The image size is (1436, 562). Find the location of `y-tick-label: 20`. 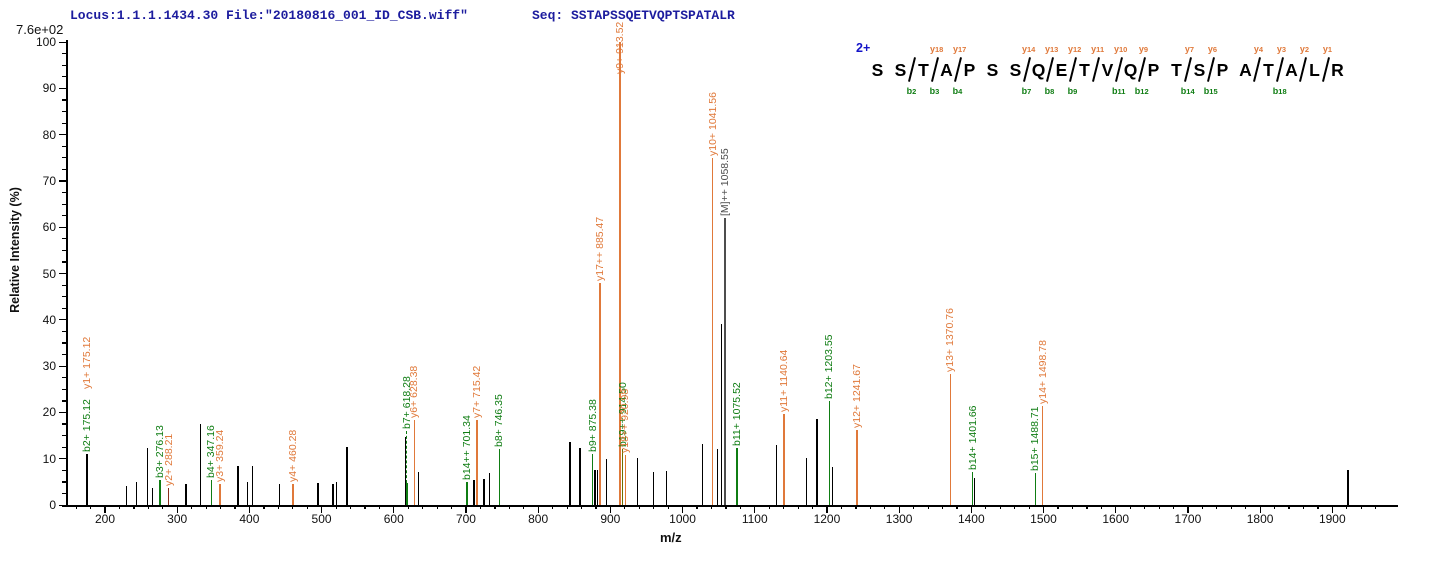

y-tick-label: 20 is located at coordinates (49, 412).